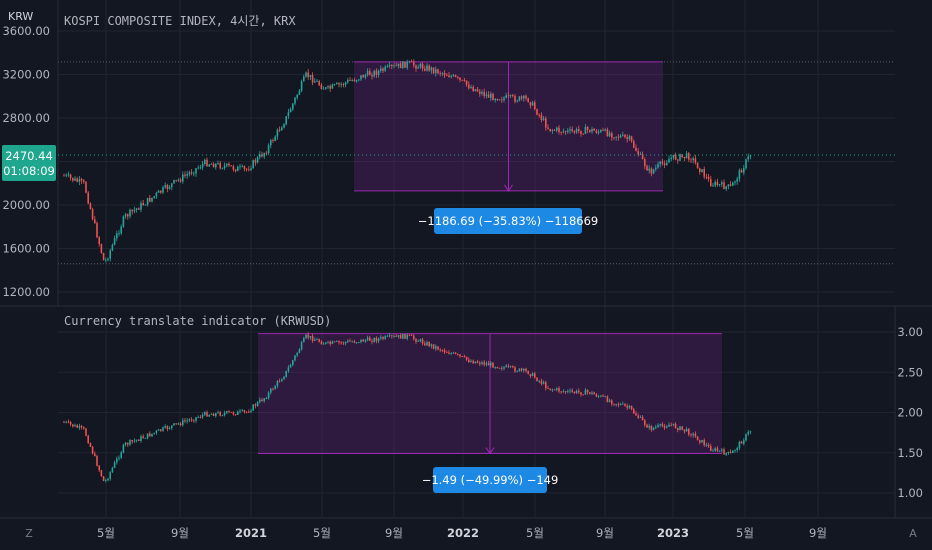 This screenshot has height=550, width=932. Describe the element at coordinates (910, 372) in the screenshot. I see `indicator-tick-label: 2.50` at that location.